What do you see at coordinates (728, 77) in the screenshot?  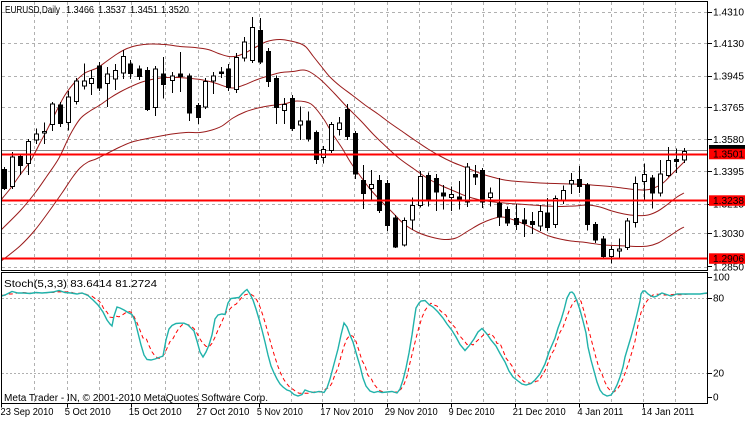 I see `svg-text: 1.3945` at bounding box center [728, 77].